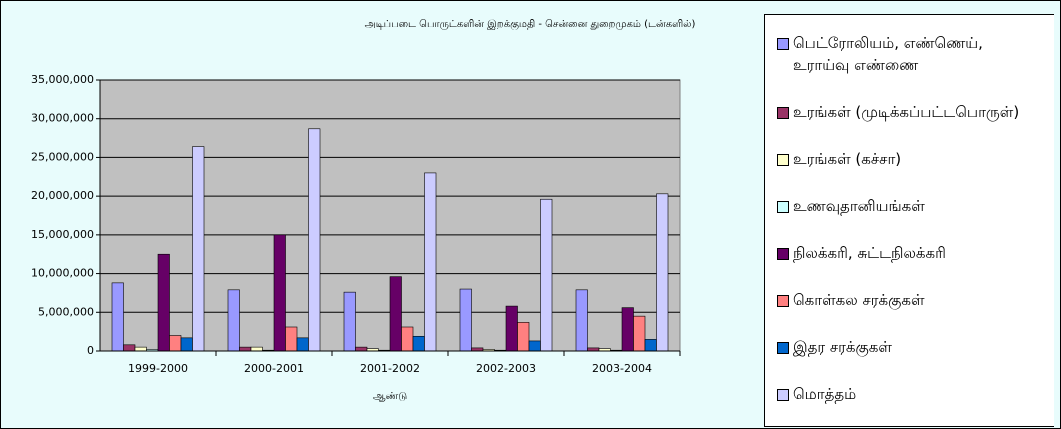 The height and width of the screenshot is (429, 1061). I want to click on legend-item: பெட்ரோலியம், எண்ணெய், உராய்வு எண்ணை, so click(910, 54).